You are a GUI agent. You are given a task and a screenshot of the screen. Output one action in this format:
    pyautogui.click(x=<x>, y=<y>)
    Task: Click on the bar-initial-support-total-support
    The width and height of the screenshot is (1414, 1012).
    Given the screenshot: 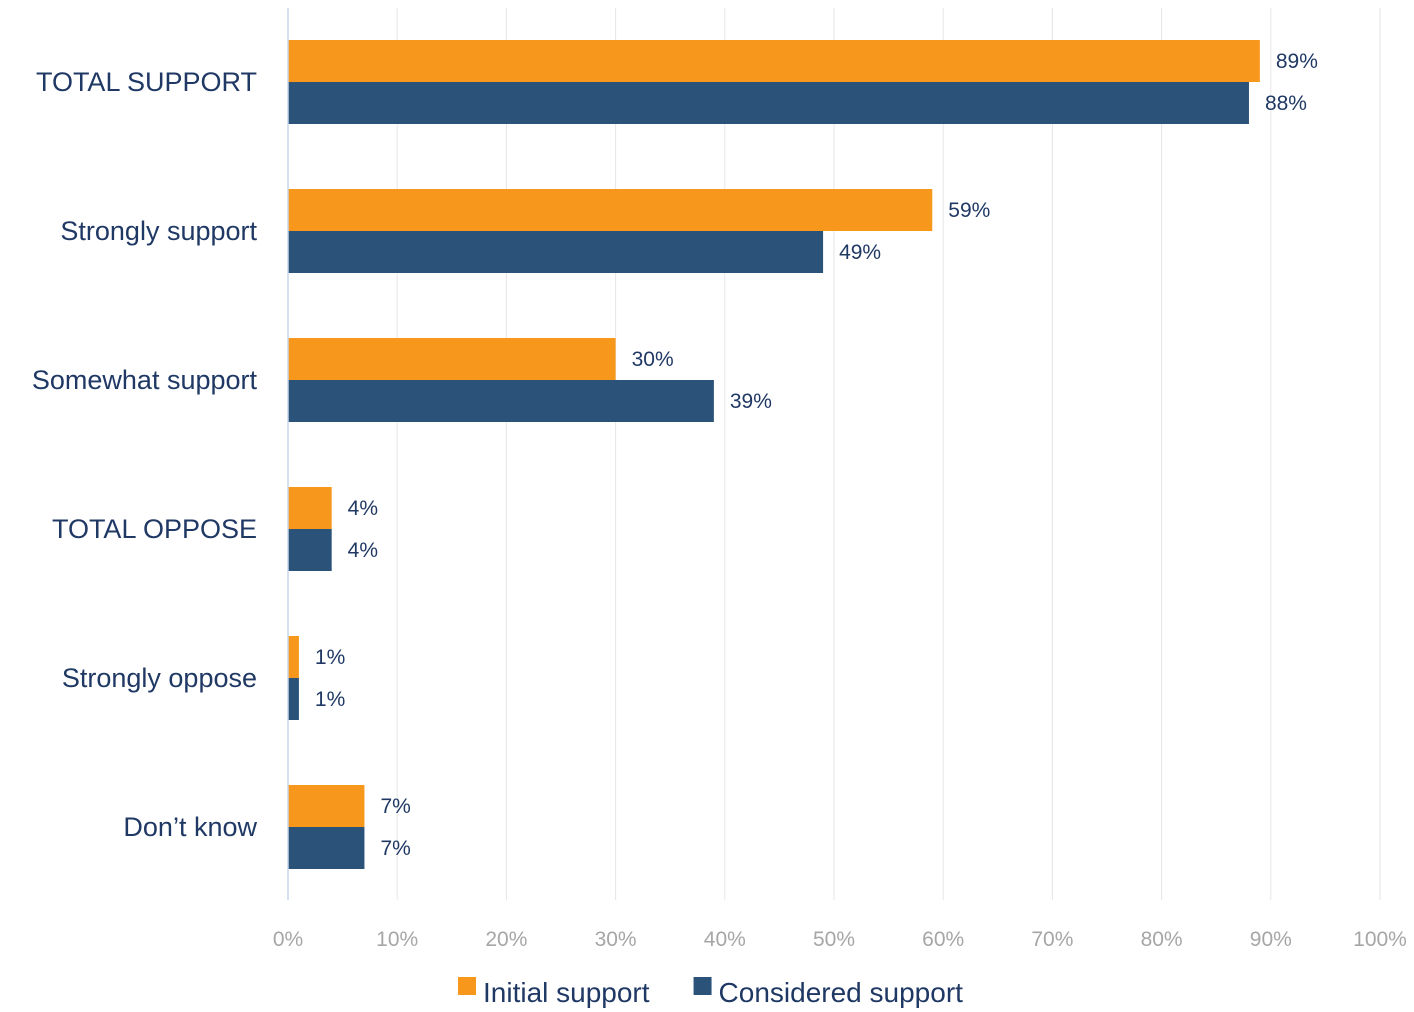 What is the action you would take?
    pyautogui.click(x=774, y=61)
    